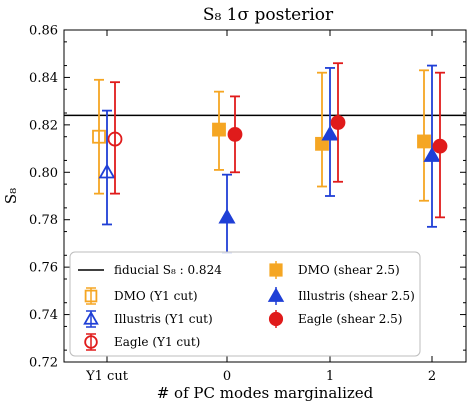 Image resolution: width=474 pixels, height=406 pixels. What do you see at coordinates (330, 376) in the screenshot?
I see `x-tick-label: 1` at bounding box center [330, 376].